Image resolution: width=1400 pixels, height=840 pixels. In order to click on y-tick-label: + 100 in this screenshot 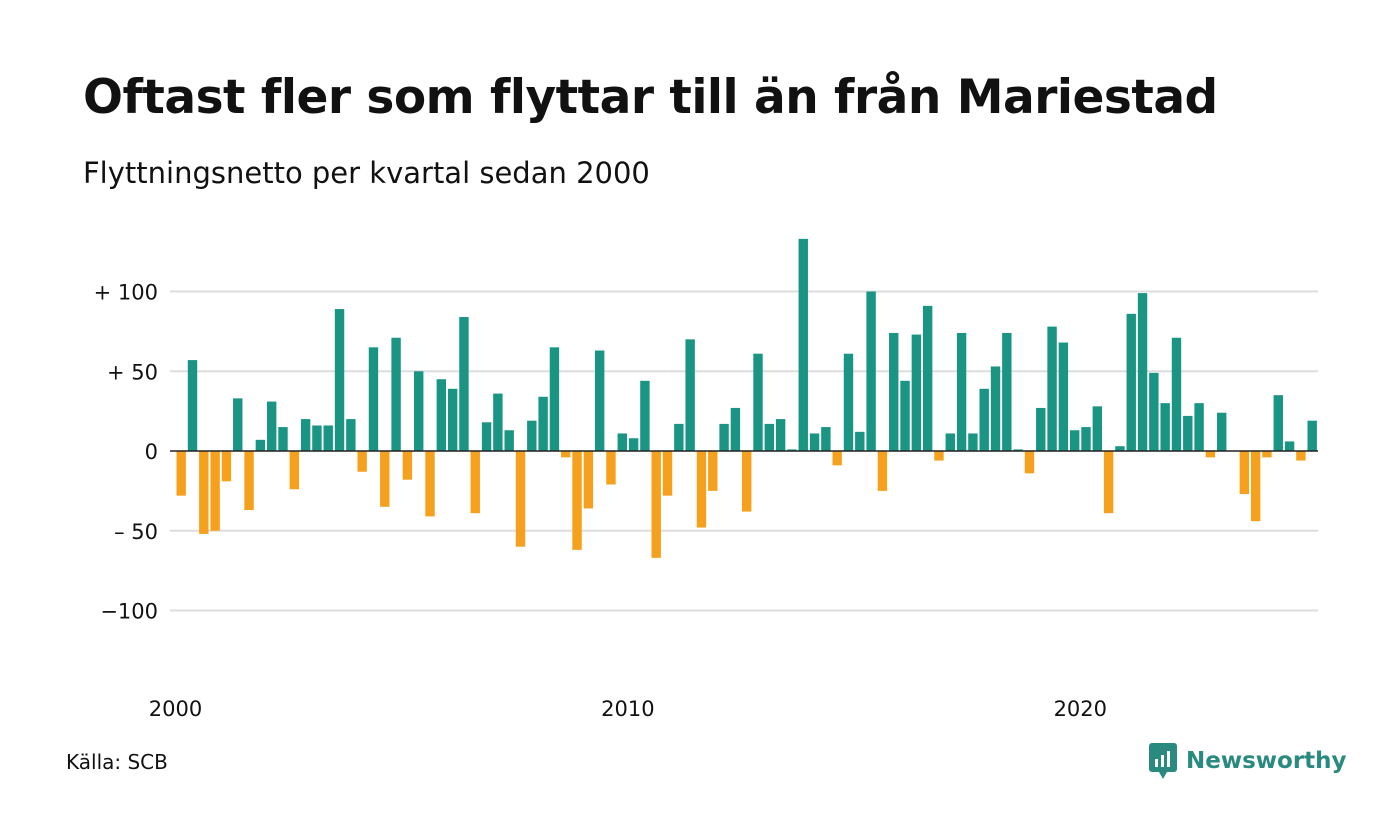, I will do `click(126, 293)`.